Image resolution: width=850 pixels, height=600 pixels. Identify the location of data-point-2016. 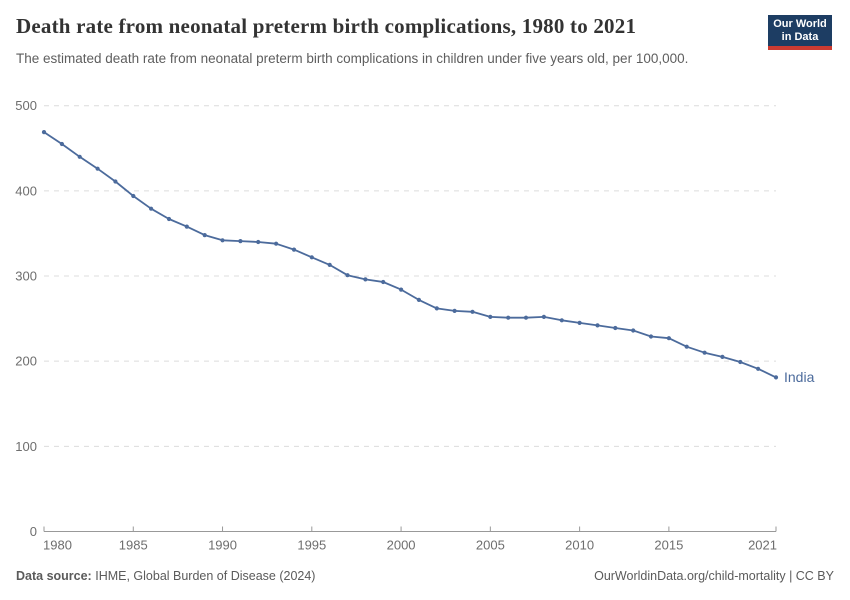
(686, 346).